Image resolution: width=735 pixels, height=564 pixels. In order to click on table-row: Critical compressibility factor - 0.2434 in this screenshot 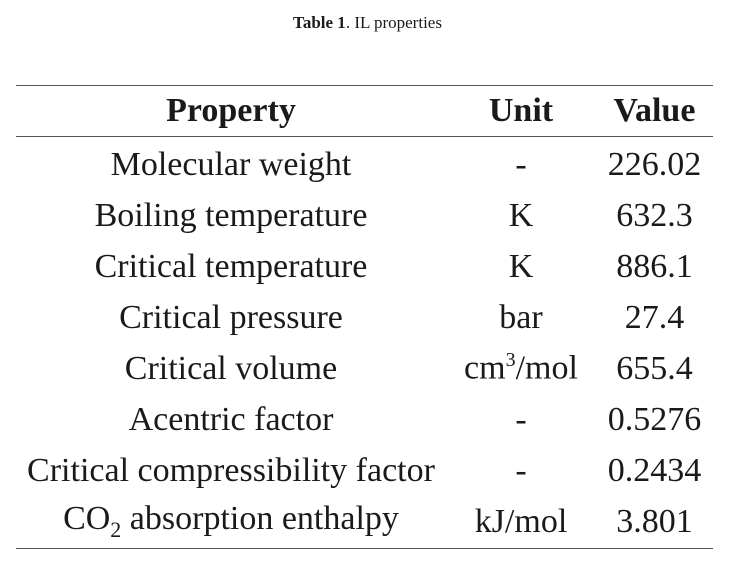, I will do `click(364, 470)`.